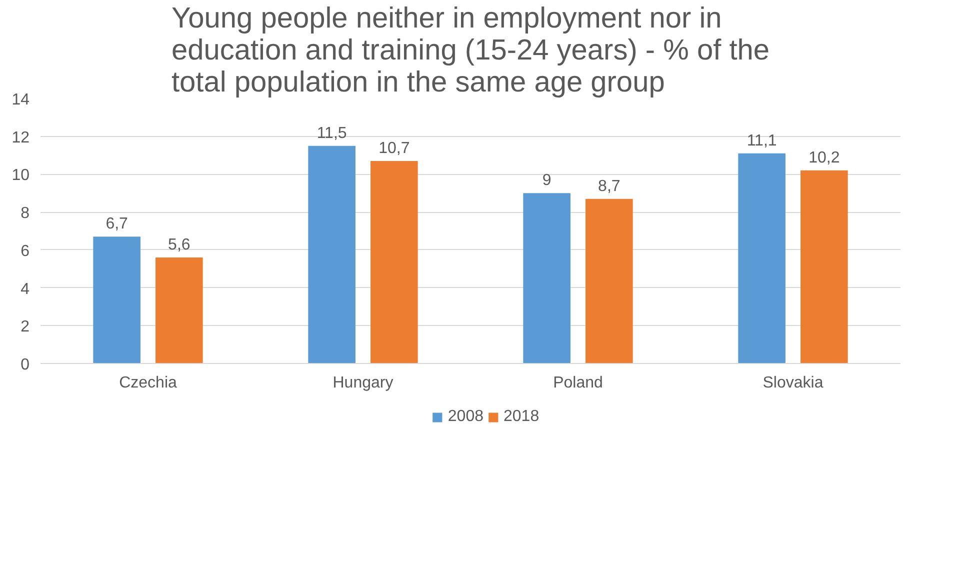  I want to click on x-tick-label: Poland, so click(578, 383).